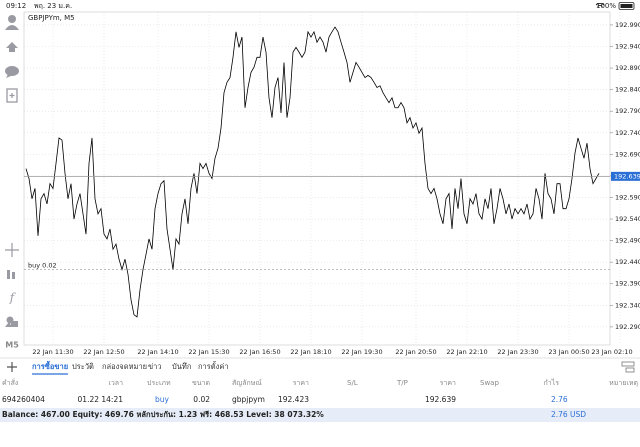 The width and height of the screenshot is (640, 447). Describe the element at coordinates (201, 383) in the screenshot. I see `table-header: ขนาด` at that location.